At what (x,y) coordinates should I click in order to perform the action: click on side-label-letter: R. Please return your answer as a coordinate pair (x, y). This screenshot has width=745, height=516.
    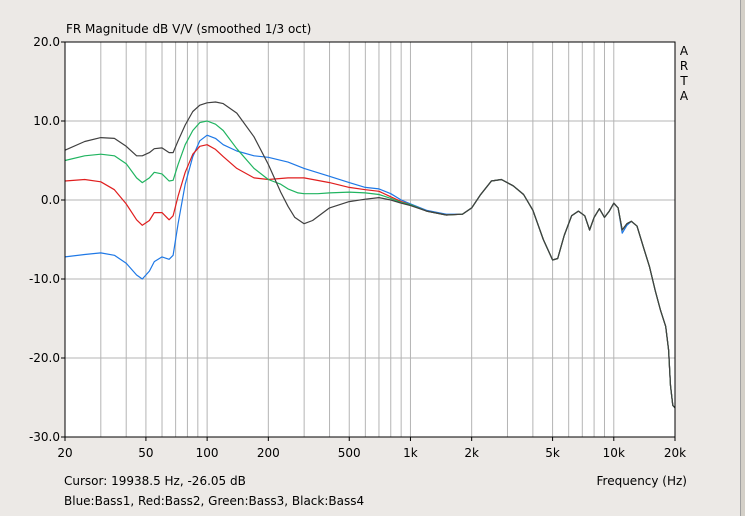
    Looking at the image, I should click on (684, 66).